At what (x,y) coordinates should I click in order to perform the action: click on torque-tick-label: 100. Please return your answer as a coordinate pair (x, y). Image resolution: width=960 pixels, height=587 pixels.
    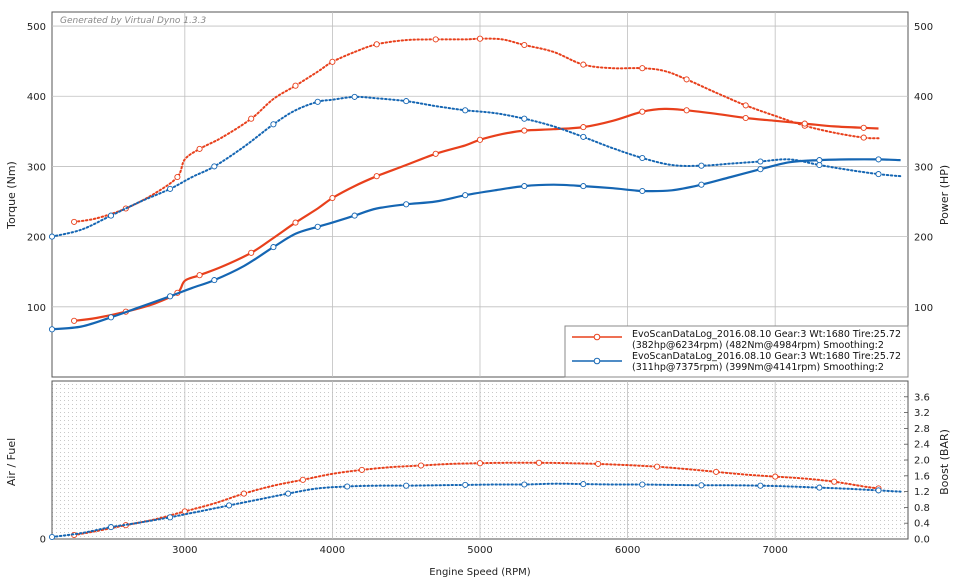
    Looking at the image, I should click on (36, 308).